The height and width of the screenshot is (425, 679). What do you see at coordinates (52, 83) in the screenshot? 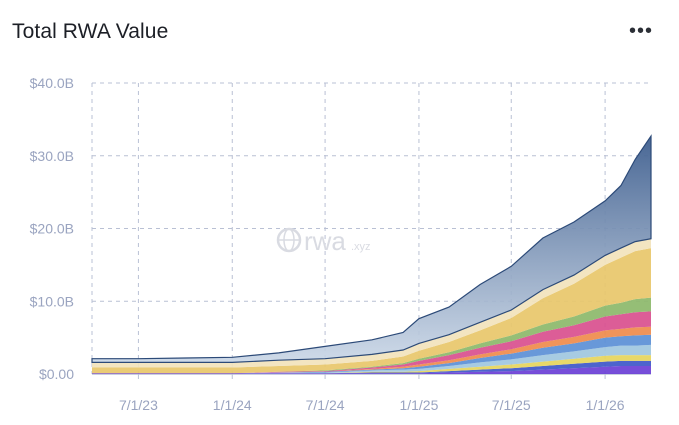
I see `y-tick-label: $40.0B` at bounding box center [52, 83].